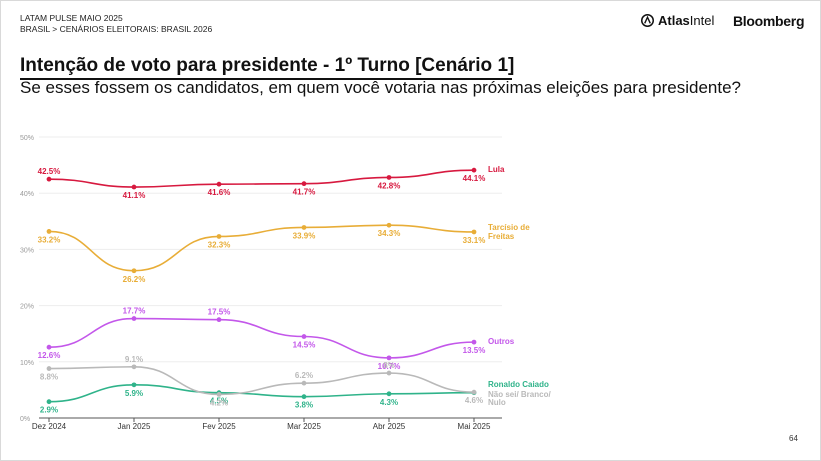 Image resolution: width=821 pixels, height=461 pixels. What do you see at coordinates (49, 426) in the screenshot?
I see `x-tick-label: Dez 2024` at bounding box center [49, 426].